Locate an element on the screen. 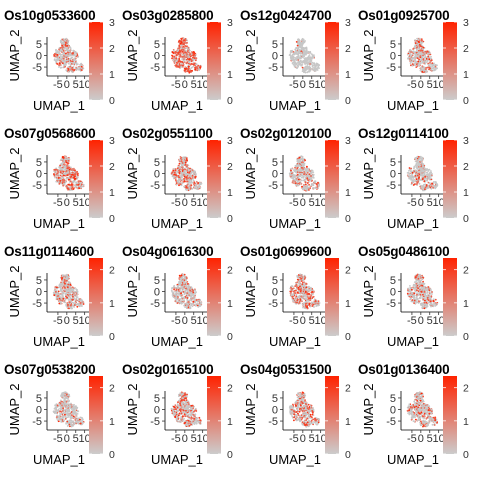 This screenshot has height=480, width=480. x-tick-label: 5 is located at coordinates (194, 85).